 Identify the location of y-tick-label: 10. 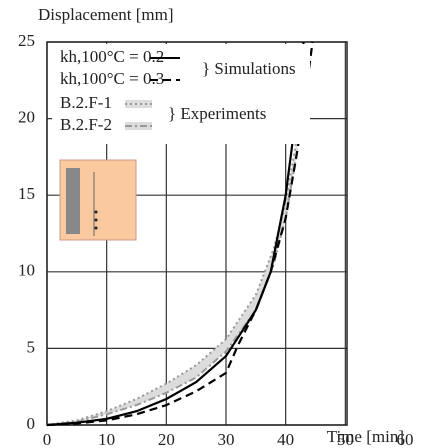
(26, 270).